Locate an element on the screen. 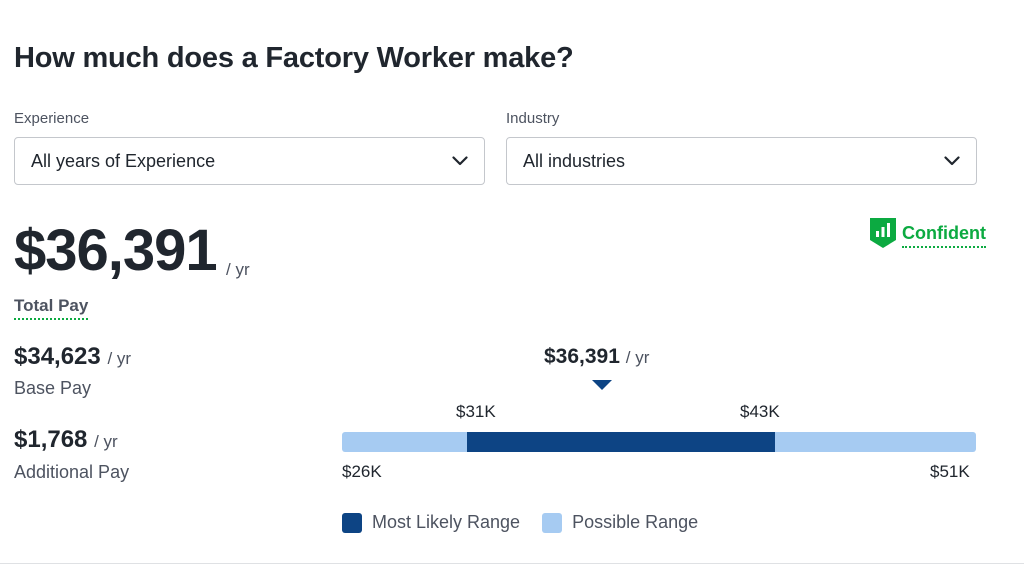 The image size is (1024, 568). page-title: How much does a Factory Worker make? is located at coordinates (294, 58).